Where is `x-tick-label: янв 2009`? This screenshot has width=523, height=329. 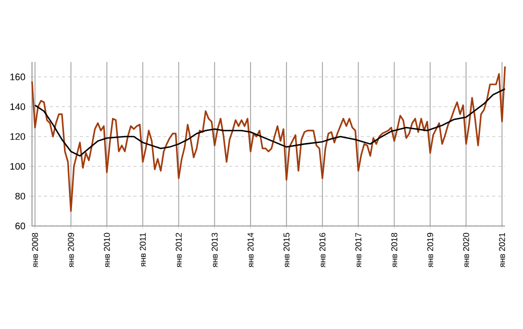 x-tick-label: янв 2009 is located at coordinates (71, 250).